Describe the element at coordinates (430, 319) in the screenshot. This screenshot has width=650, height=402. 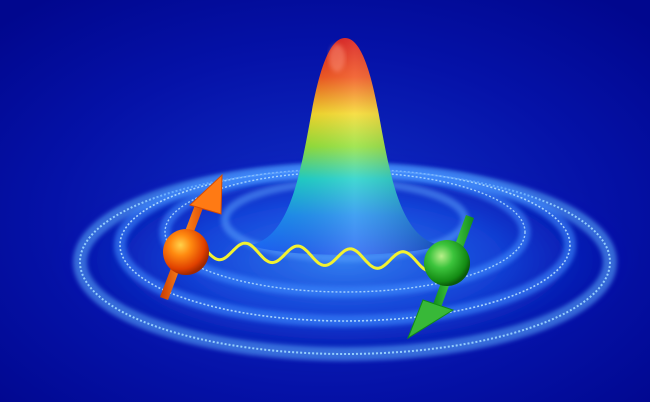
I see `right-arrow-head` at that location.